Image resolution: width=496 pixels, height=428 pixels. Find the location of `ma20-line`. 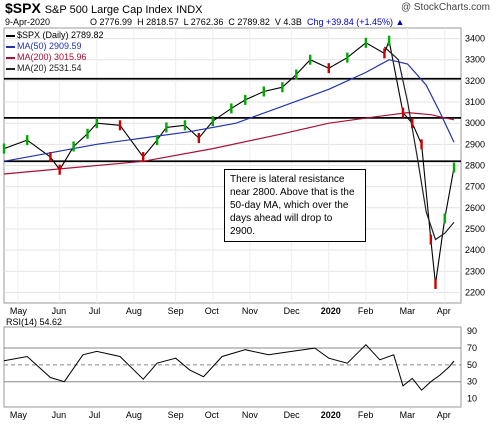

ma20-line is located at coordinates (419, 143).